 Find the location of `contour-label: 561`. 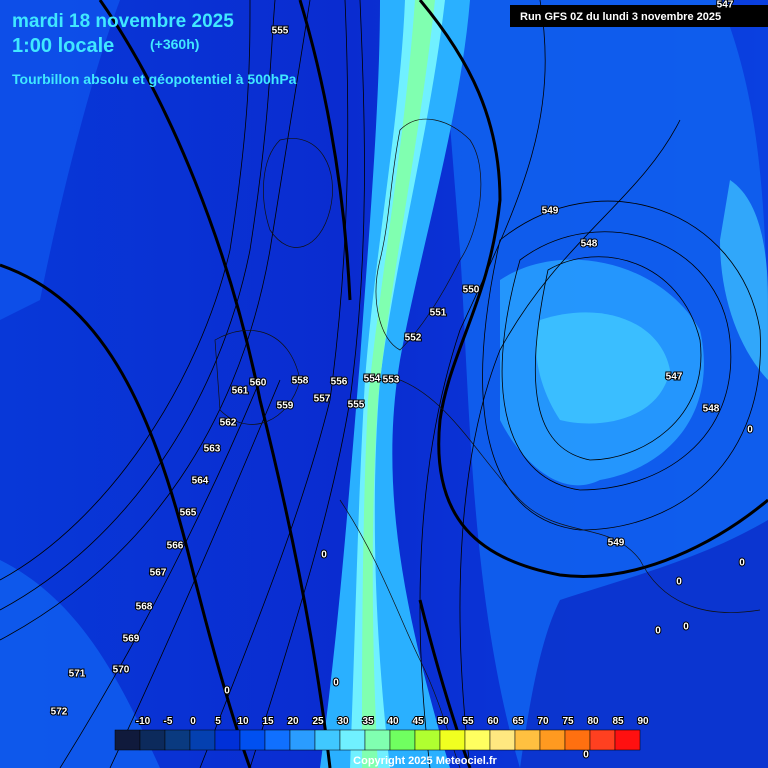

contour-label: 561 is located at coordinates (240, 391).